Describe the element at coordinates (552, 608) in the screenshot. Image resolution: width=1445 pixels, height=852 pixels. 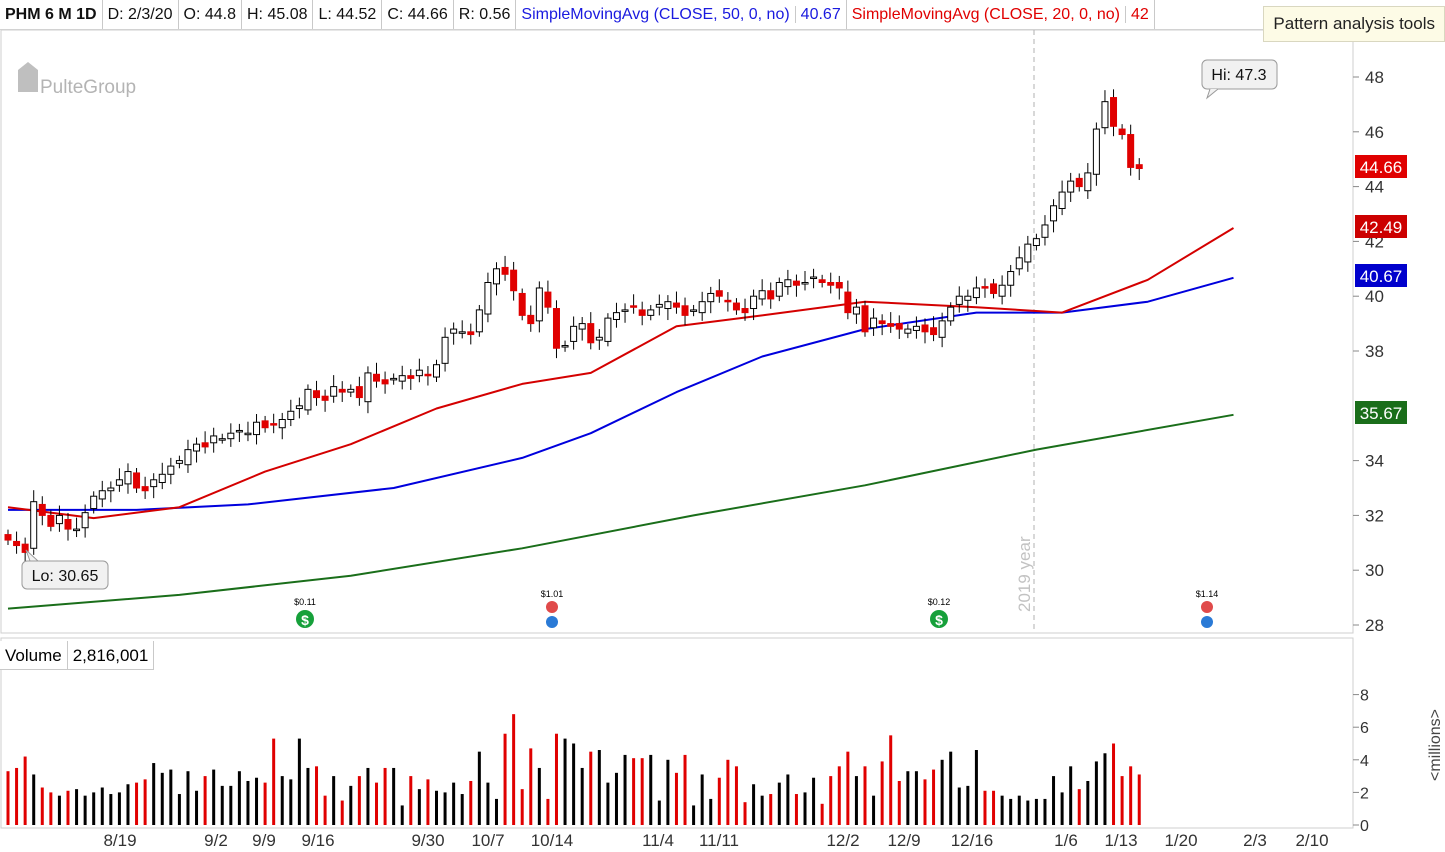
I see `earnings-marker-1: $1.01` at that location.